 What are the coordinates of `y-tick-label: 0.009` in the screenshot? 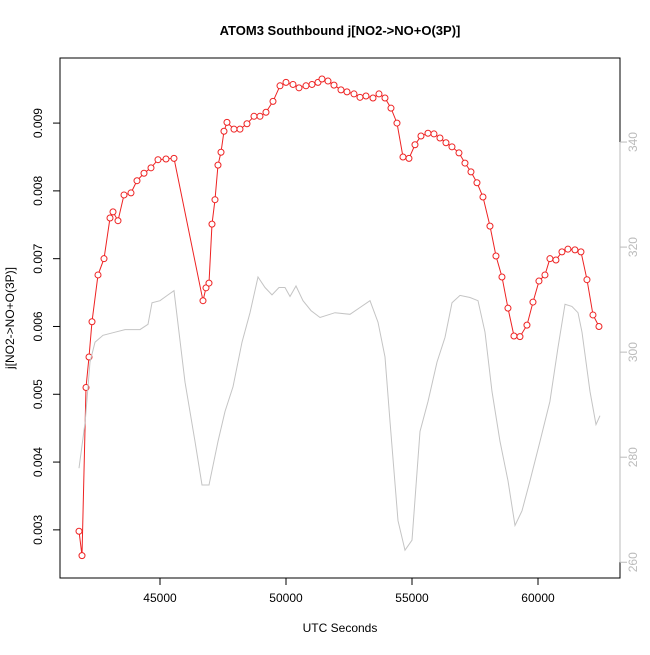 It's located at (38, 123).